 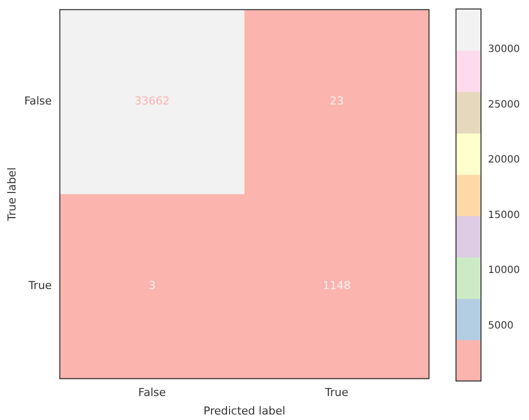 What do you see at coordinates (336, 285) in the screenshot?
I see `data-label: 1148` at bounding box center [336, 285].